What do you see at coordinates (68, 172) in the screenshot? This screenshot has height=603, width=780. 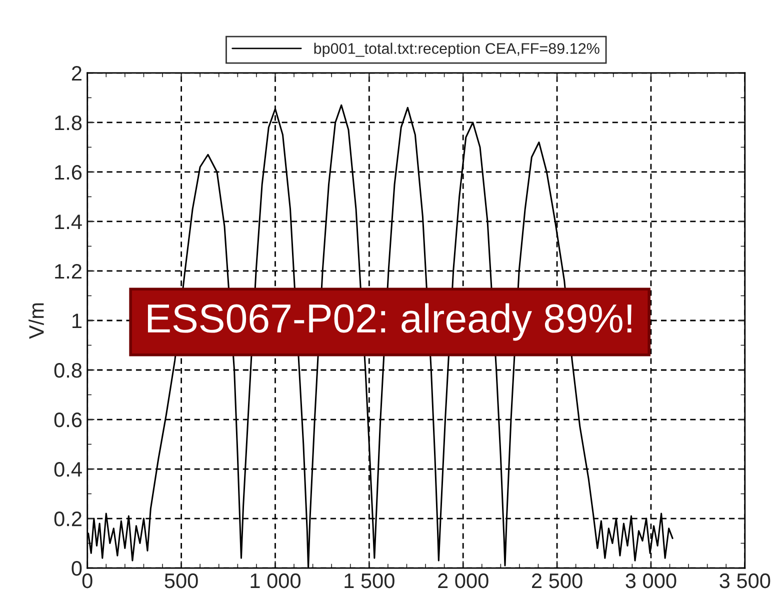 I see `y-tick-label: 1.6` at bounding box center [68, 172].